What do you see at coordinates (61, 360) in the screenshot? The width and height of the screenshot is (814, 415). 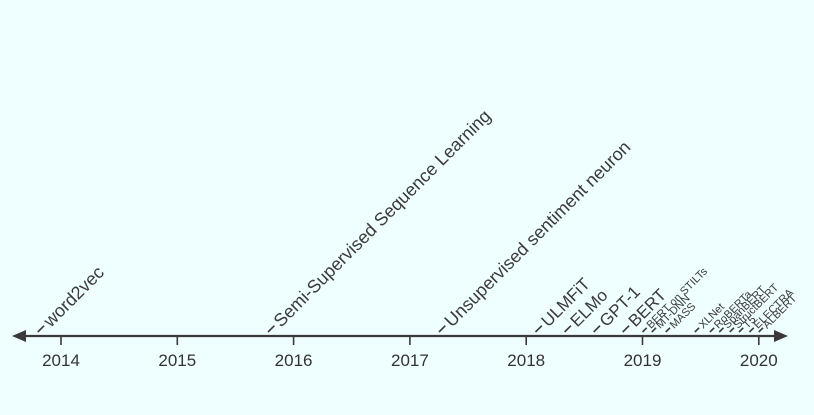 I see `year-label: 2014` at bounding box center [61, 360].